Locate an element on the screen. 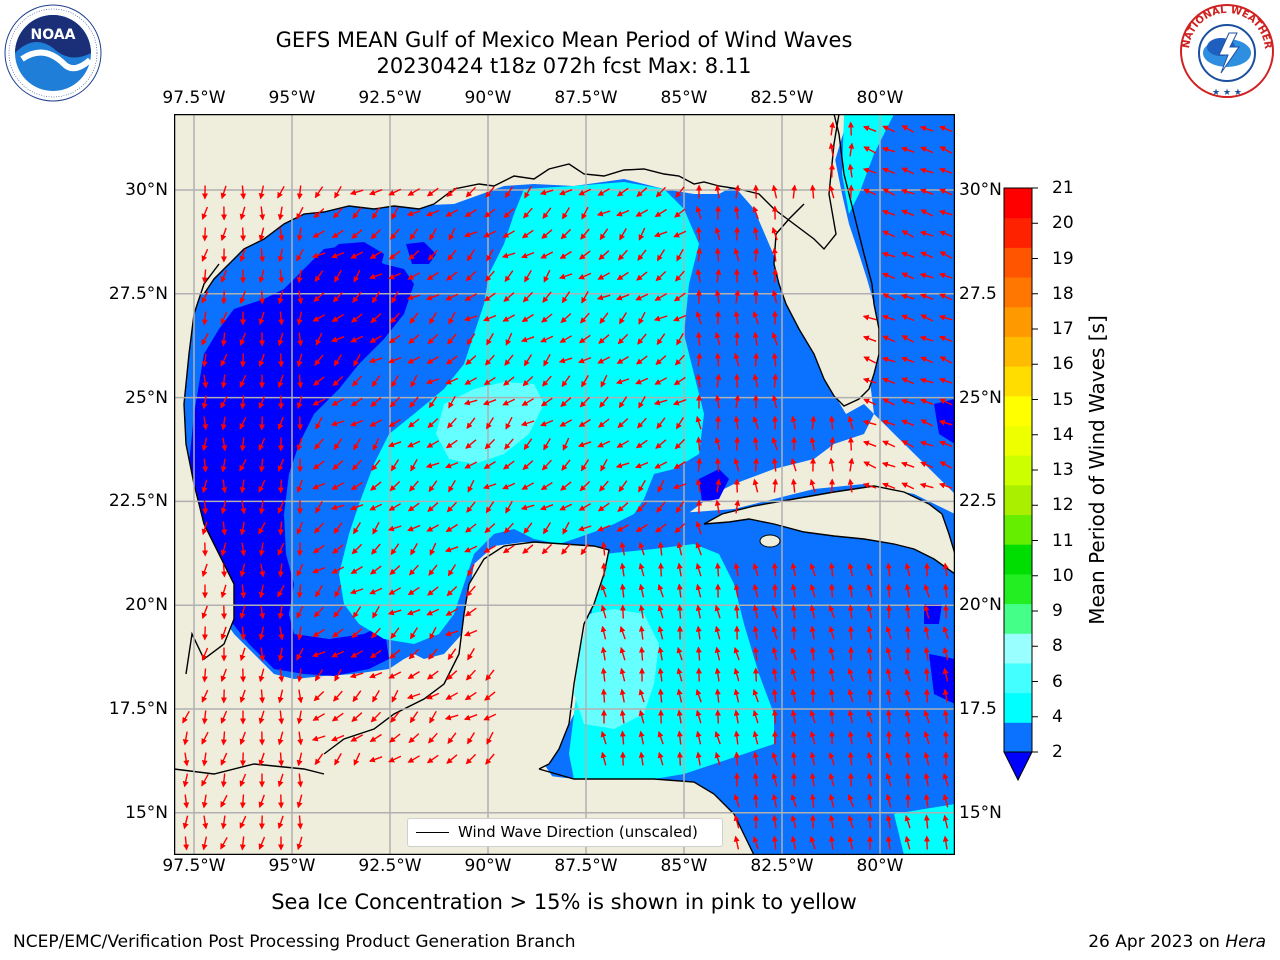 The image size is (1280, 960). lon-tick-label-bottom: 87.5°W is located at coordinates (586, 866).